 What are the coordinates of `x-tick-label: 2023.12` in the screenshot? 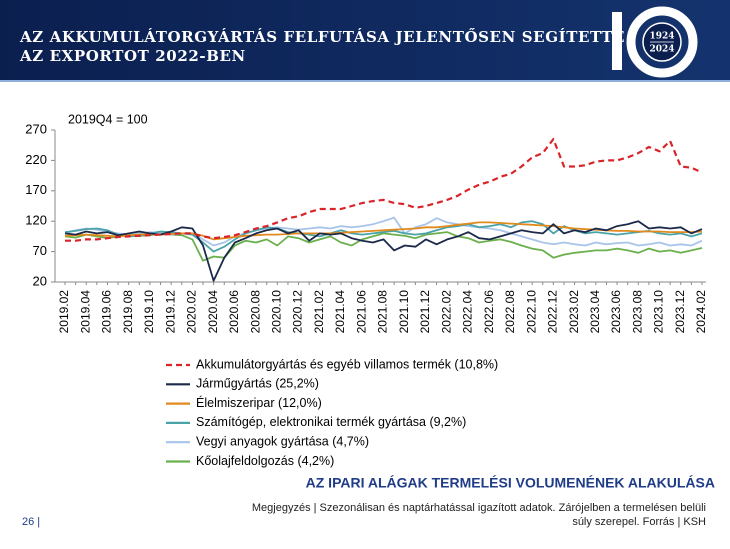 It's located at (680, 312).